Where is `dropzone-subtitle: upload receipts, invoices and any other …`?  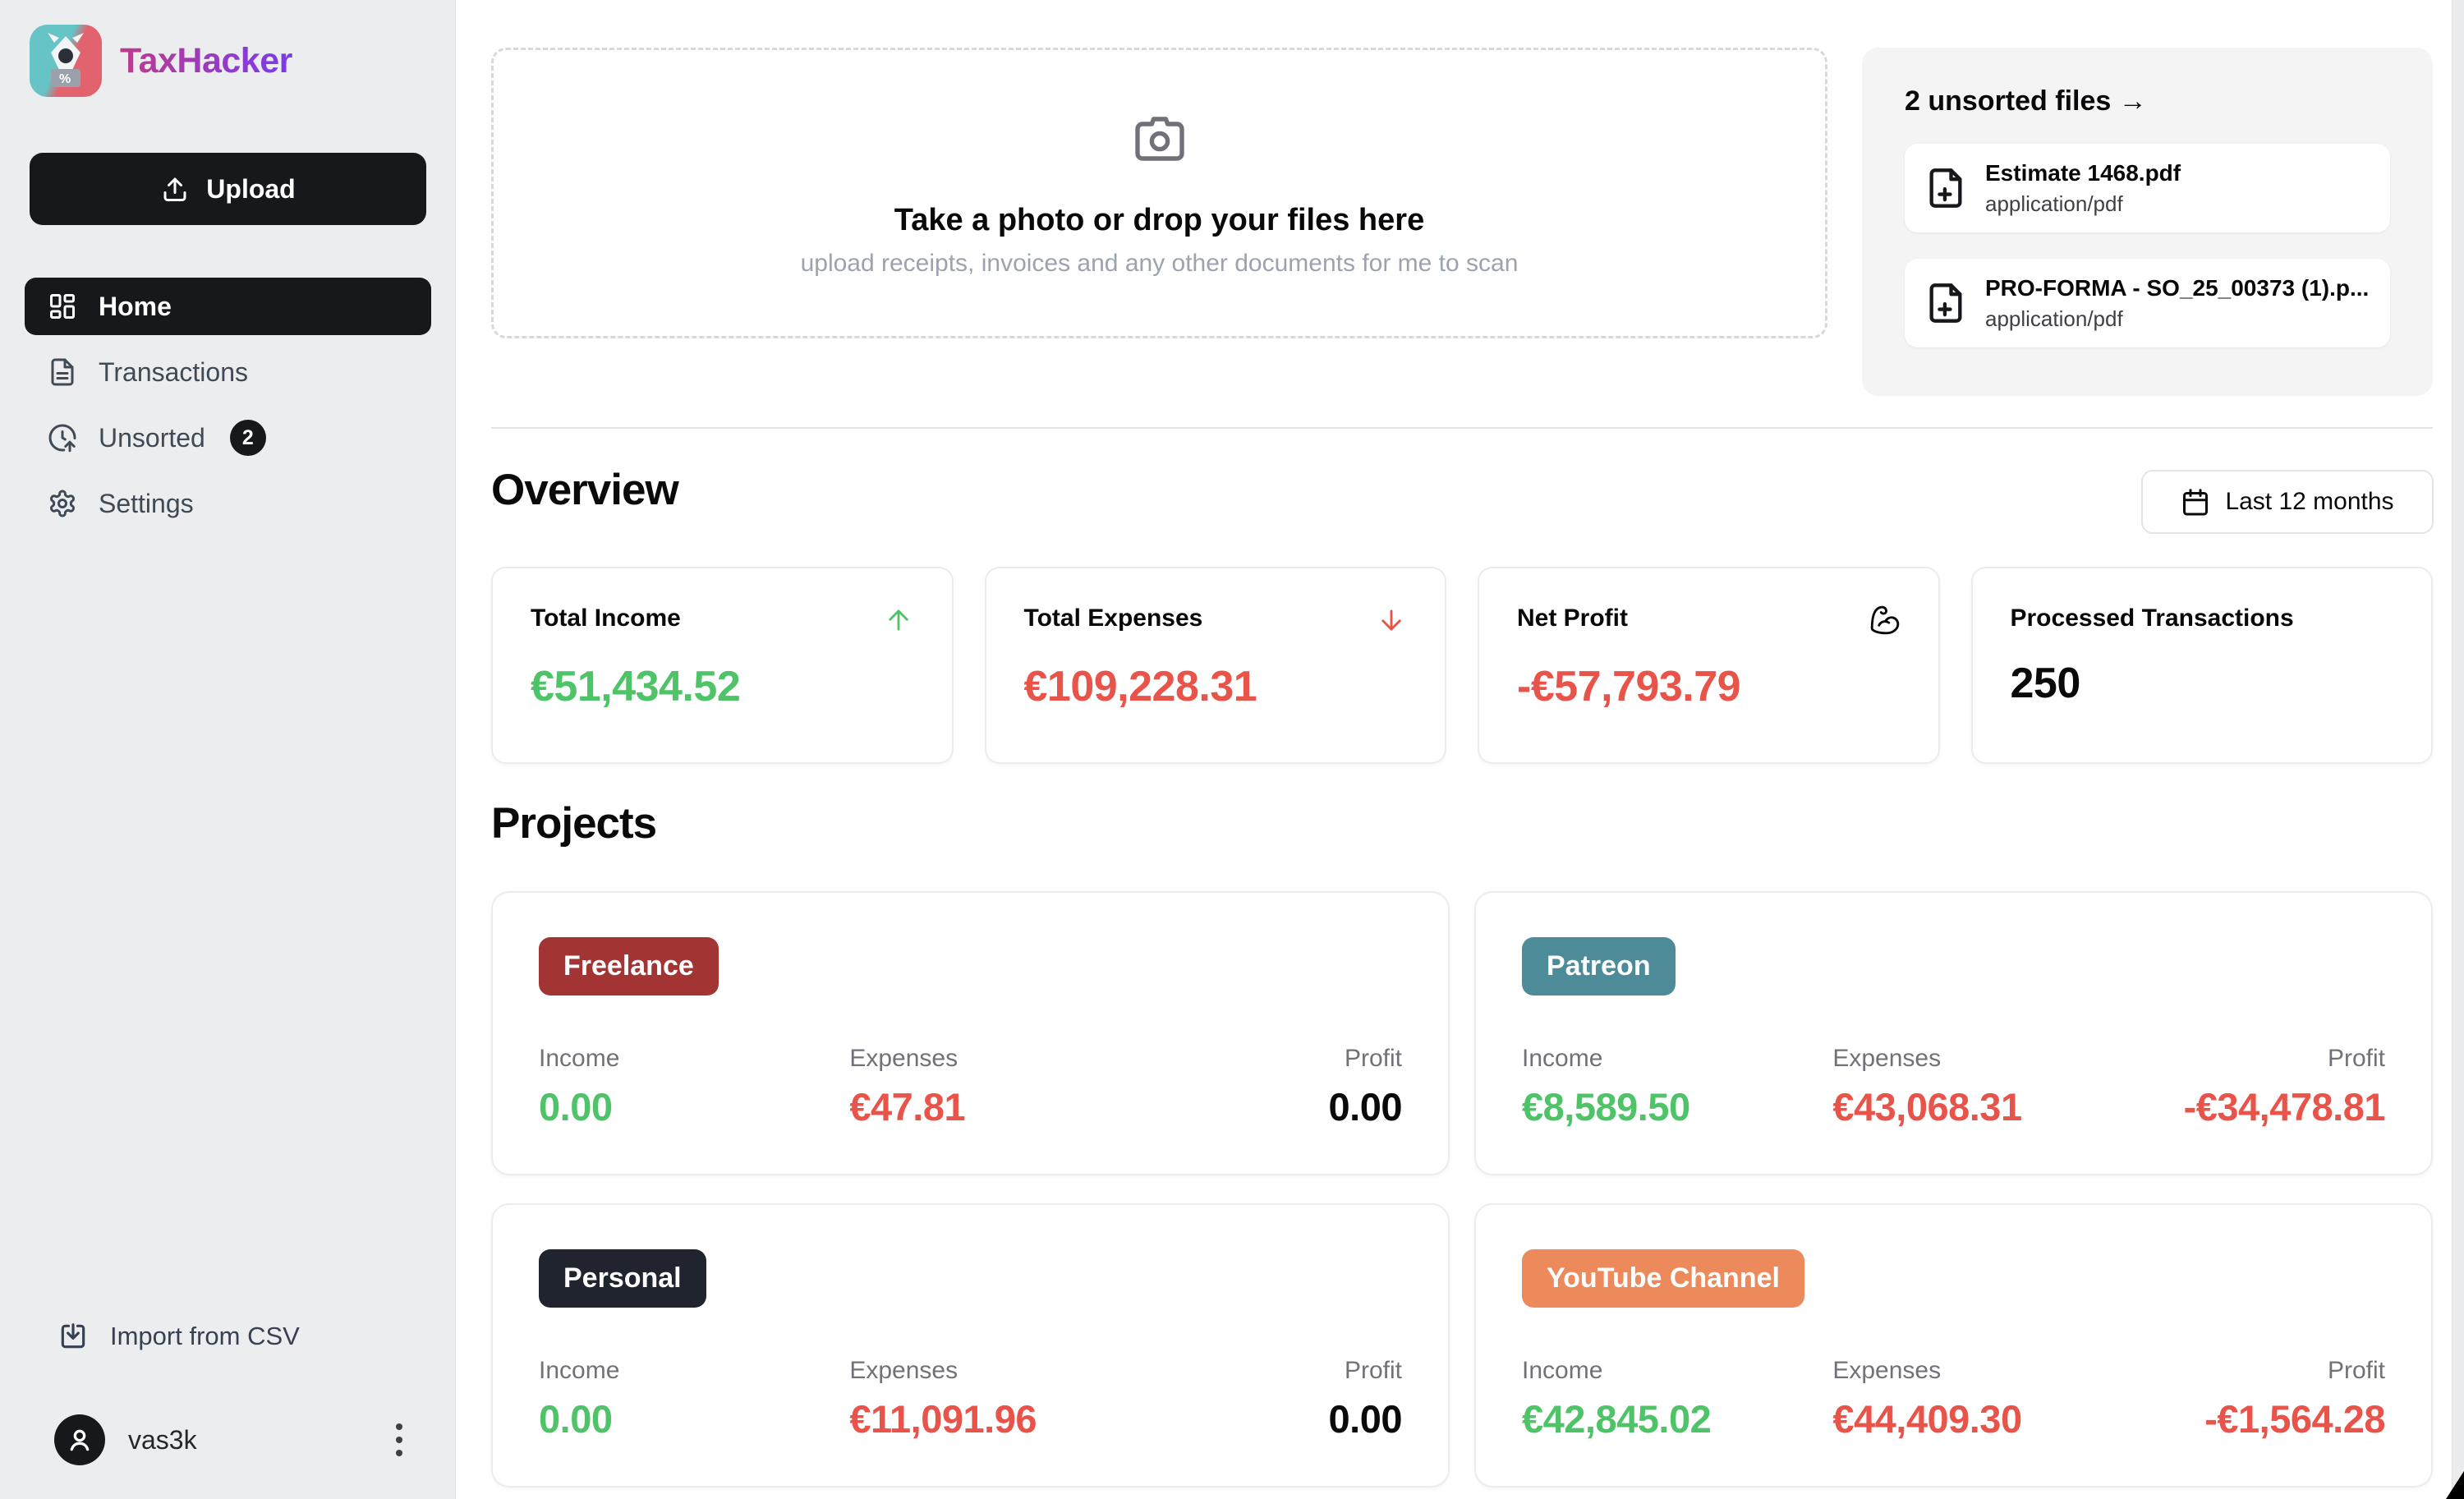
dropzone-subtitle: upload receipts, invoices and any other … is located at coordinates (1159, 263).